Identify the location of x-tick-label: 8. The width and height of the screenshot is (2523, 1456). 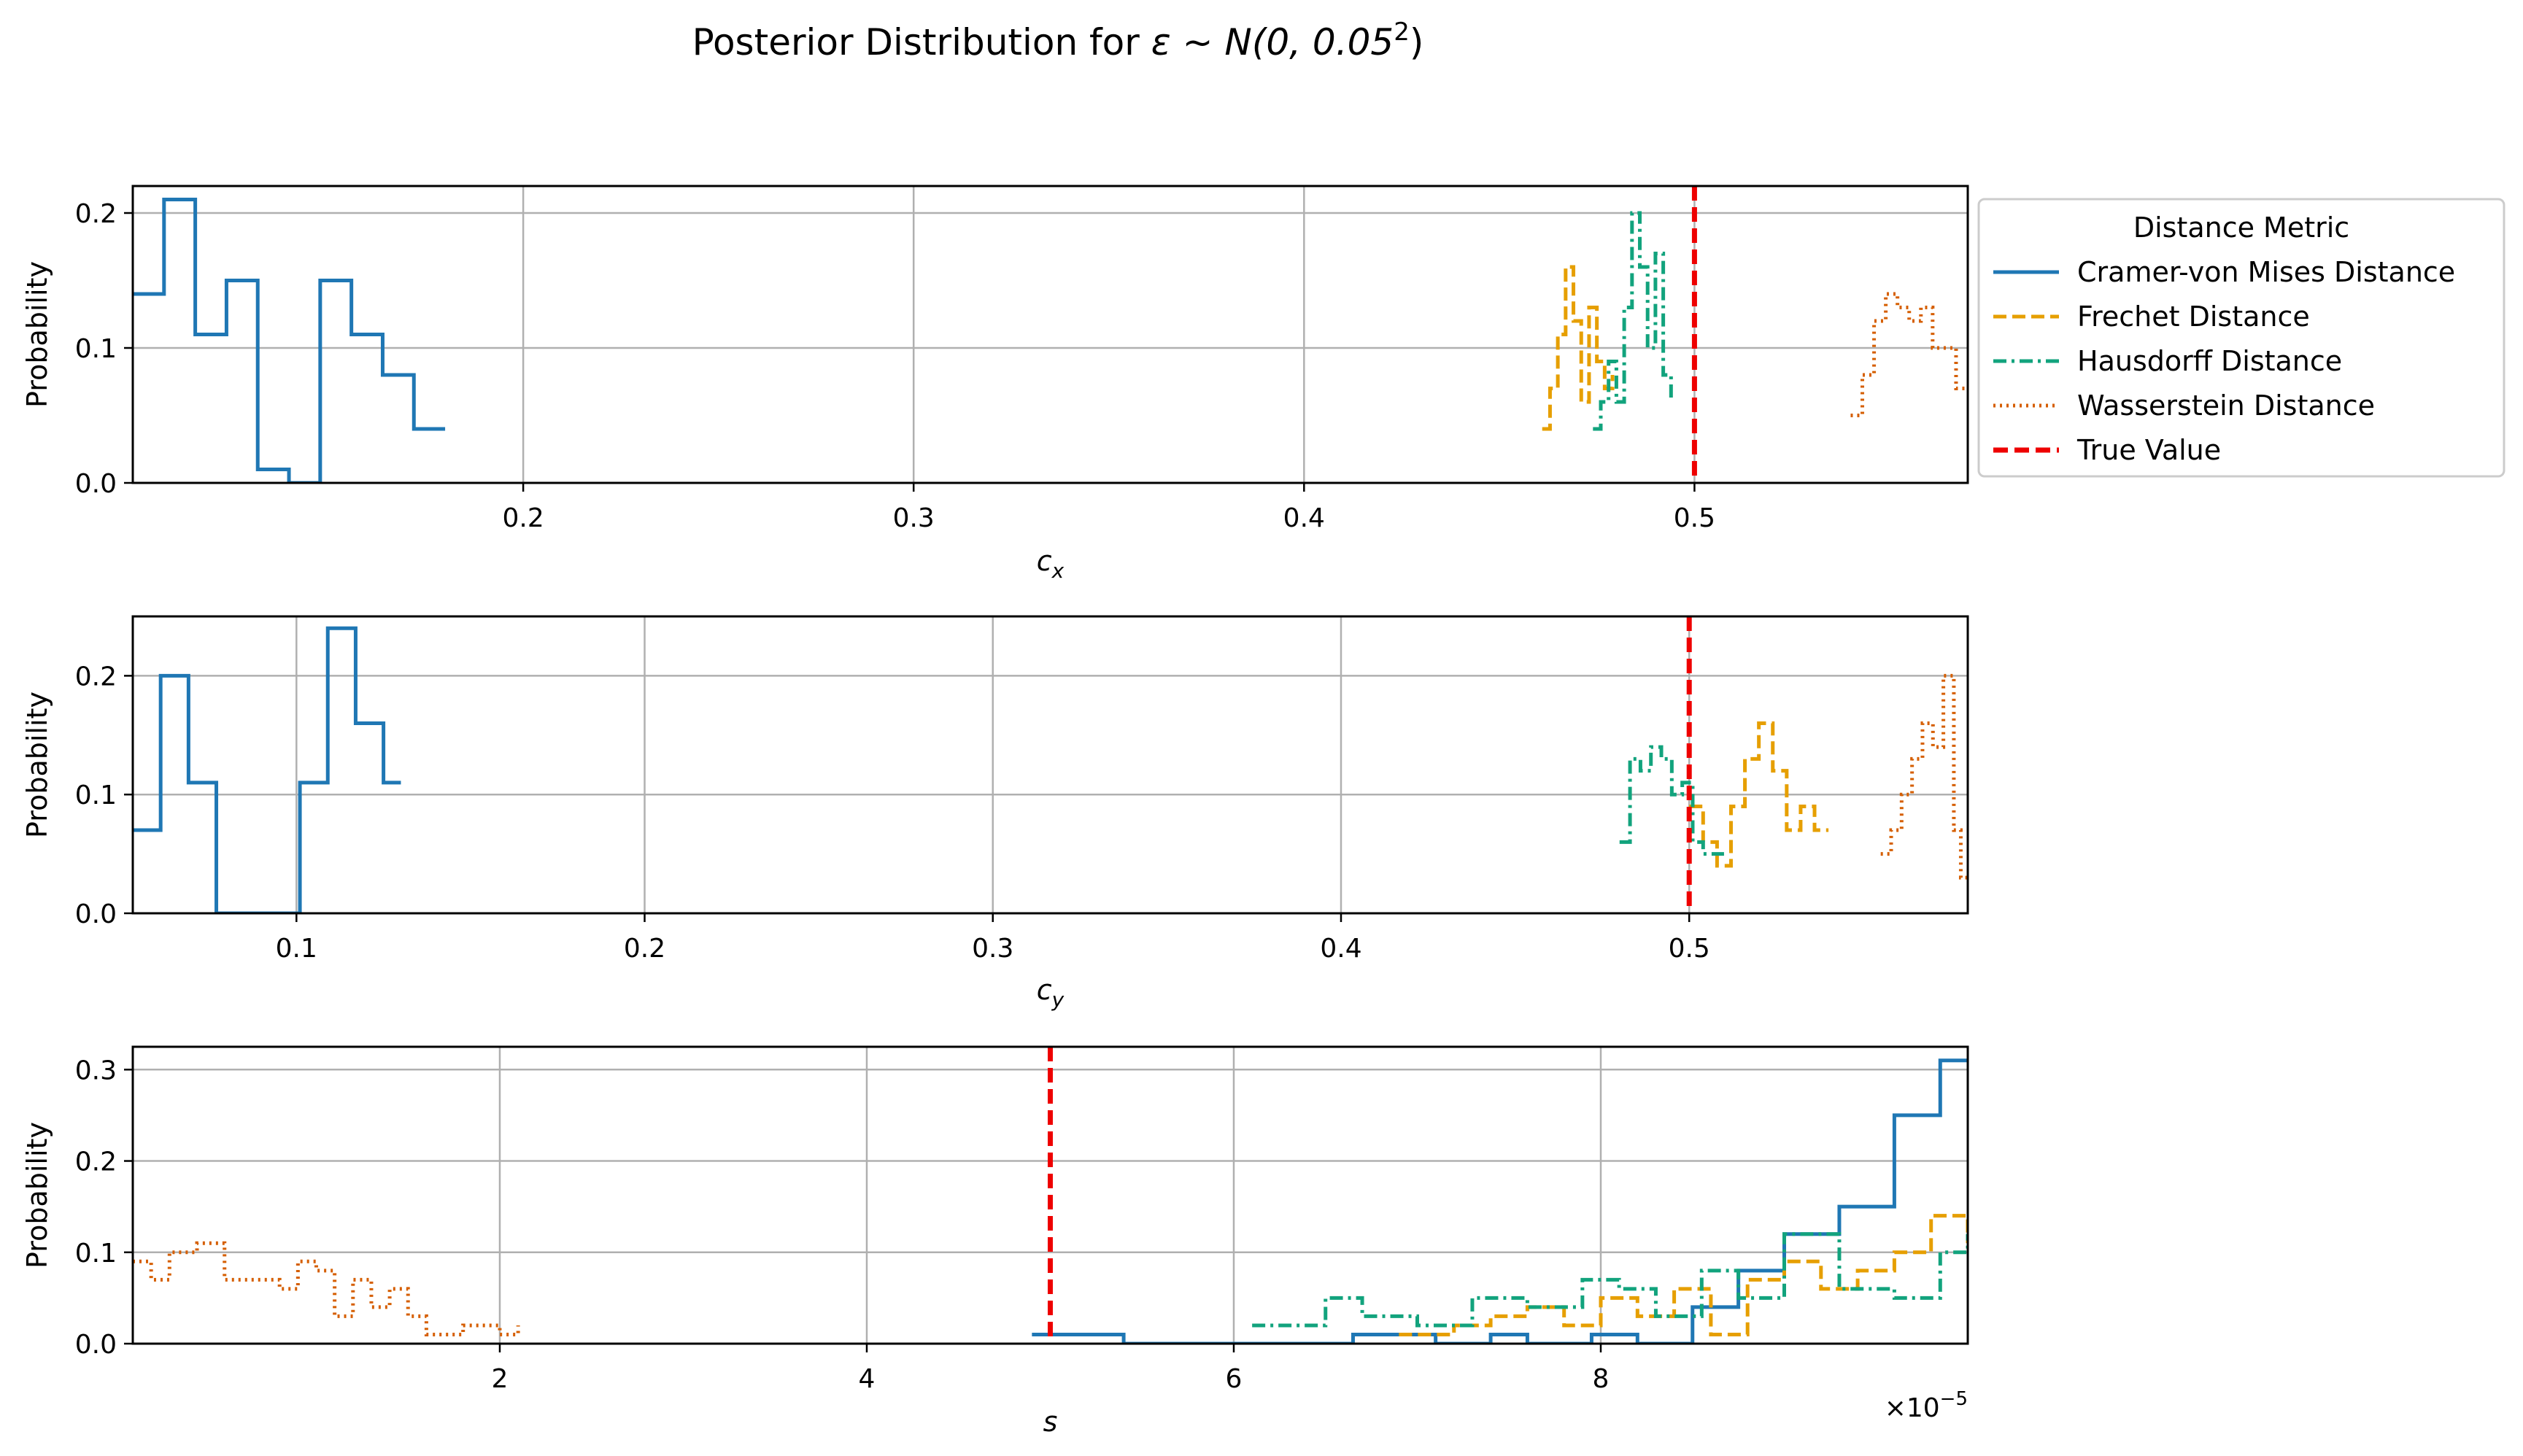
(1601, 1379).